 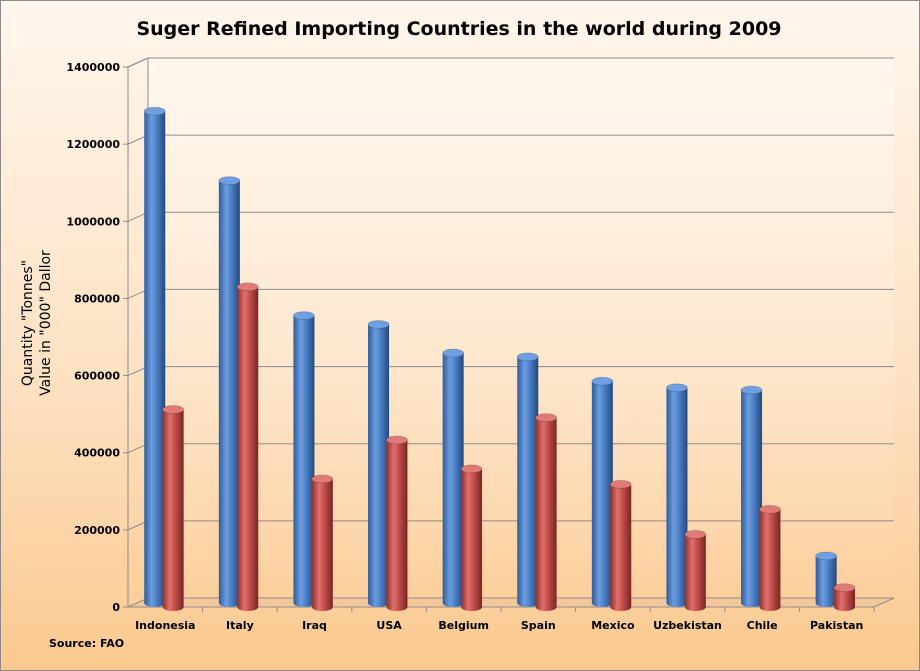 I want to click on x-label-usa: USA, so click(x=389, y=625).